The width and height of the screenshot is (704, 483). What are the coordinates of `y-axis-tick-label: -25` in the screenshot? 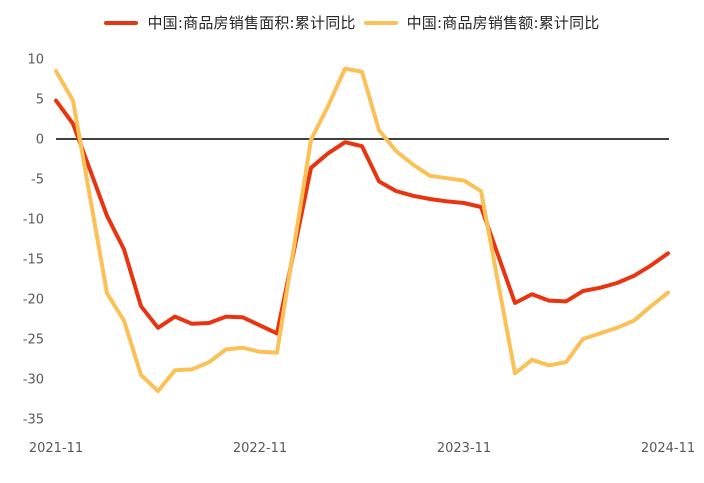 It's located at (33, 340).